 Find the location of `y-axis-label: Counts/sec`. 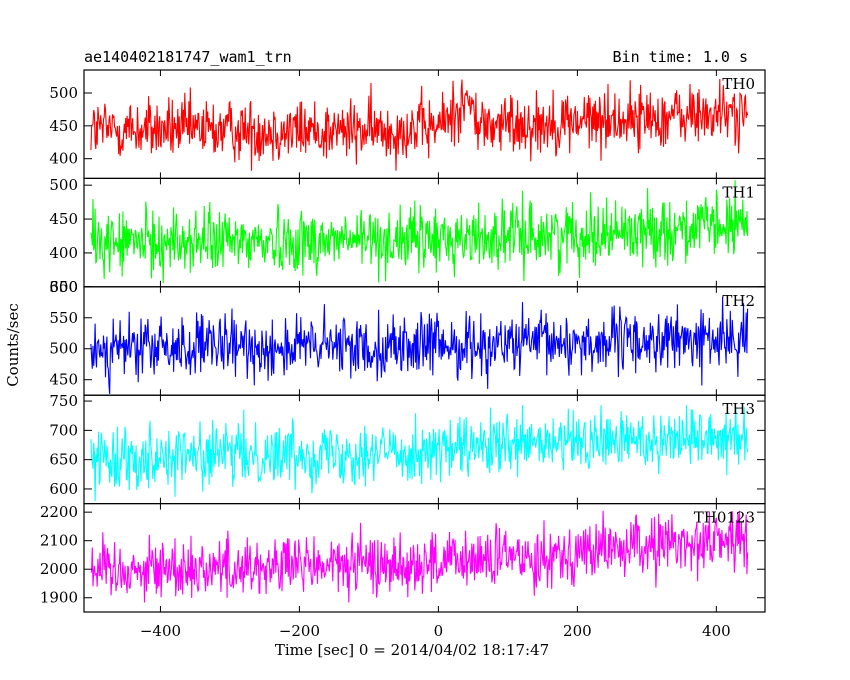

y-axis-label: Counts/sec is located at coordinates (13, 345).